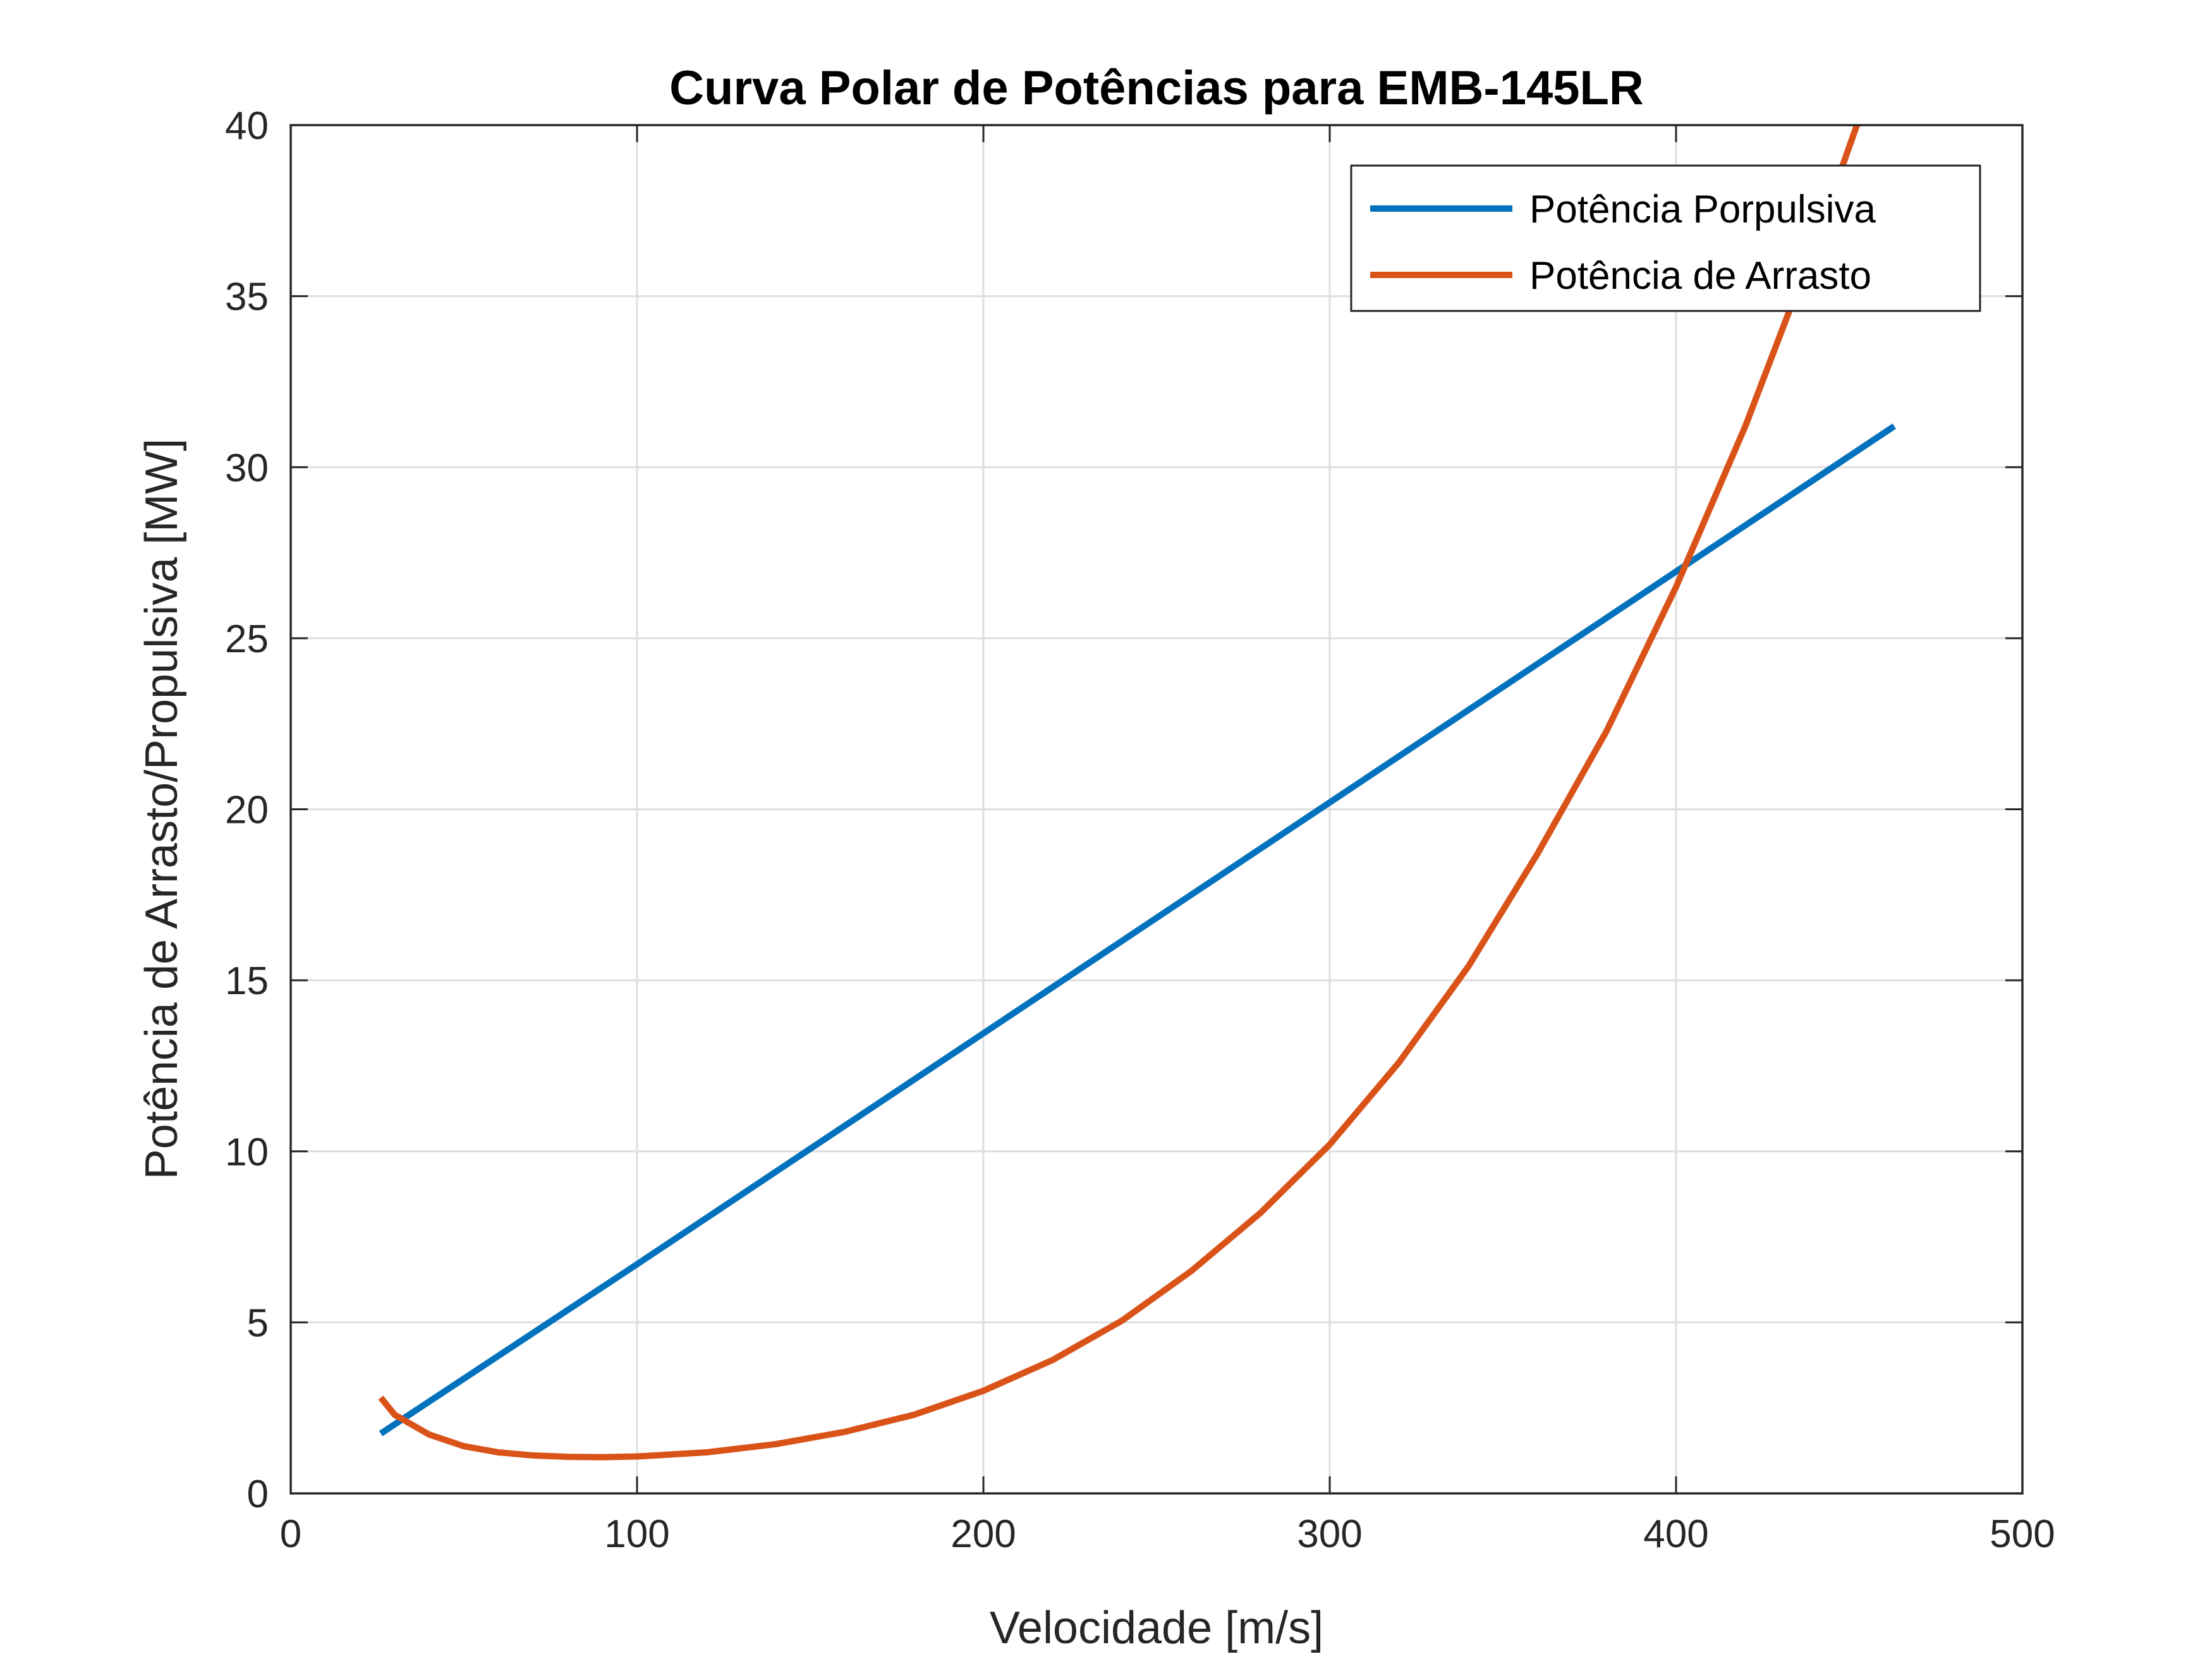 The height and width of the screenshot is (1659, 2212). I want to click on y-tick-label: 30, so click(247, 468).